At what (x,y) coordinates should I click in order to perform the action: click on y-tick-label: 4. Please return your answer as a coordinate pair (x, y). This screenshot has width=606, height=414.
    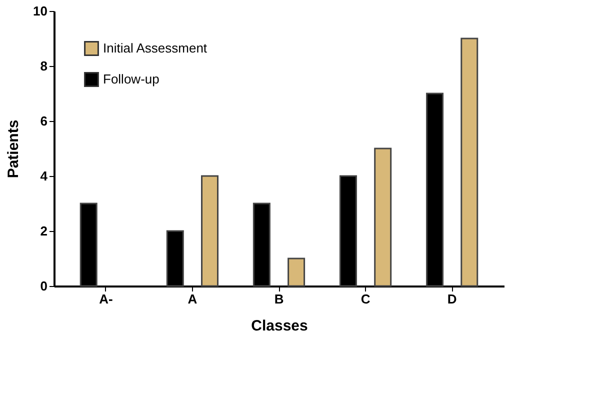
    Looking at the image, I should click on (44, 176).